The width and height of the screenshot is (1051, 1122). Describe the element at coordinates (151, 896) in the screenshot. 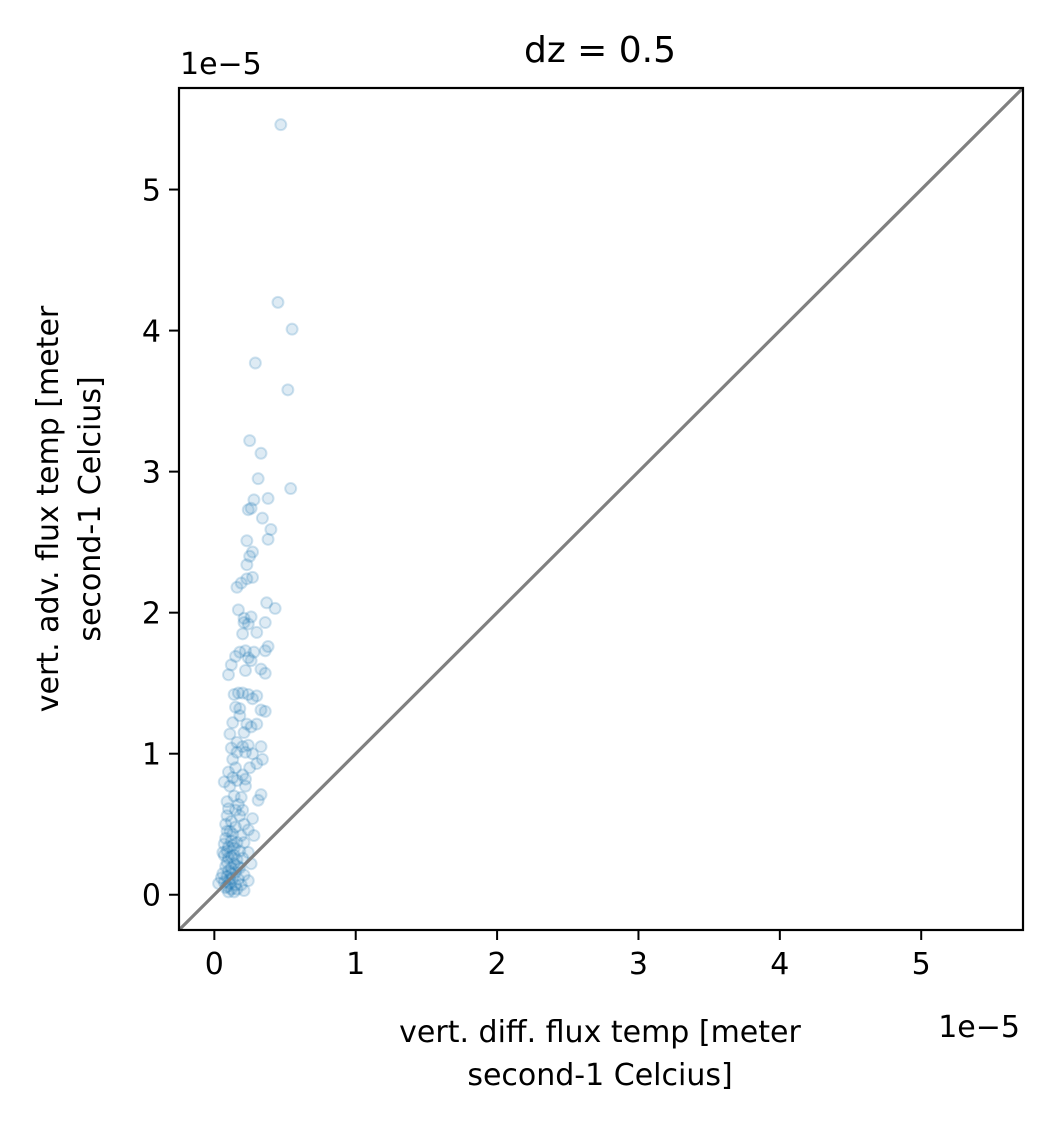

I see `y-tick-label: 0` at that location.